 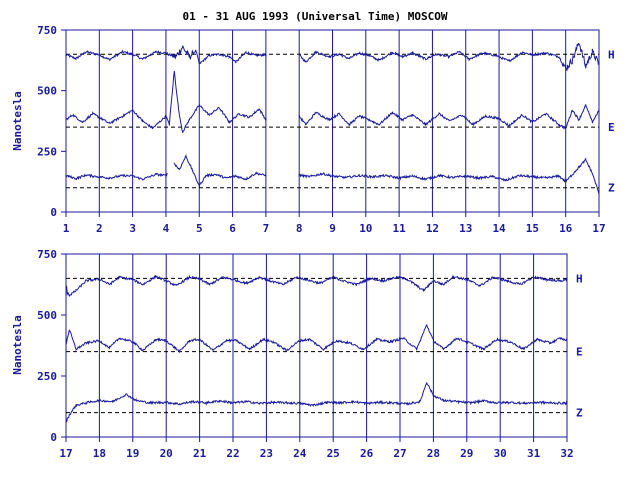 I want to click on x-tick-label: 32, so click(x=566, y=453).